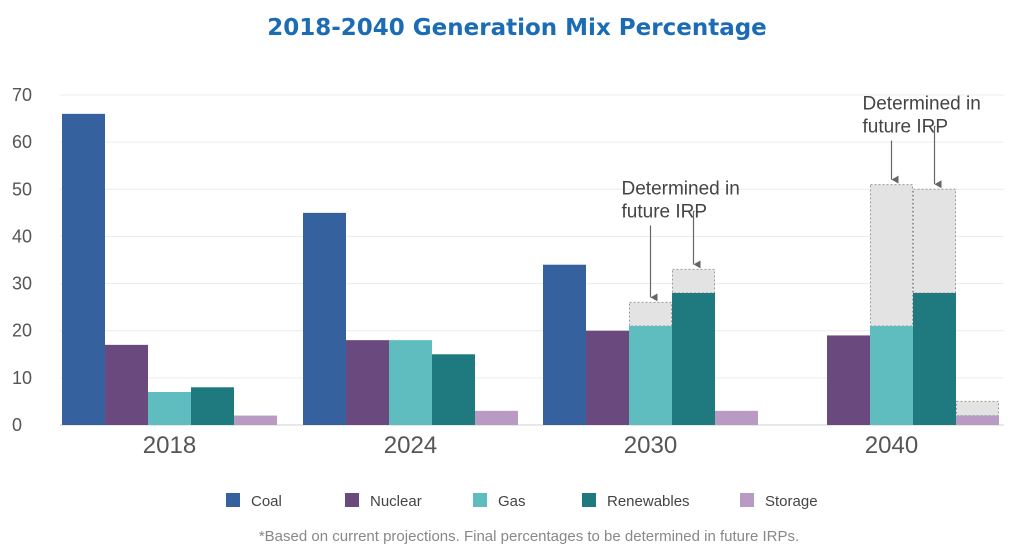 The width and height of the screenshot is (1024, 558). Describe the element at coordinates (934, 359) in the screenshot. I see `bar-renewables-2040` at that location.